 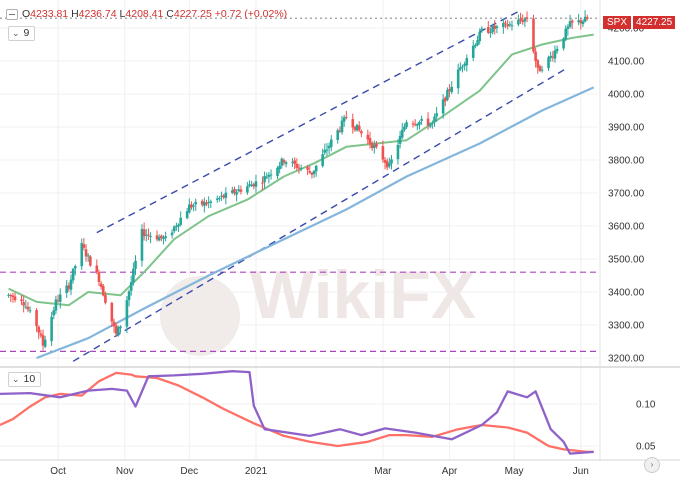 I want to click on open-label: O, so click(x=26, y=14).